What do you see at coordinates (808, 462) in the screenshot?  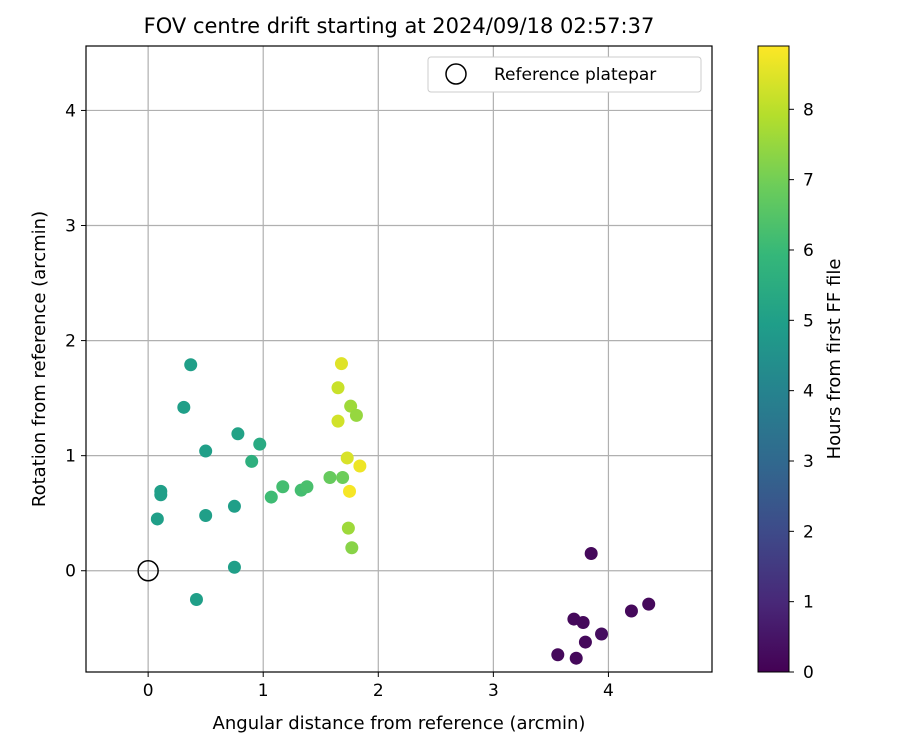 I see `colorbar-tick-label: 3` at bounding box center [808, 462].